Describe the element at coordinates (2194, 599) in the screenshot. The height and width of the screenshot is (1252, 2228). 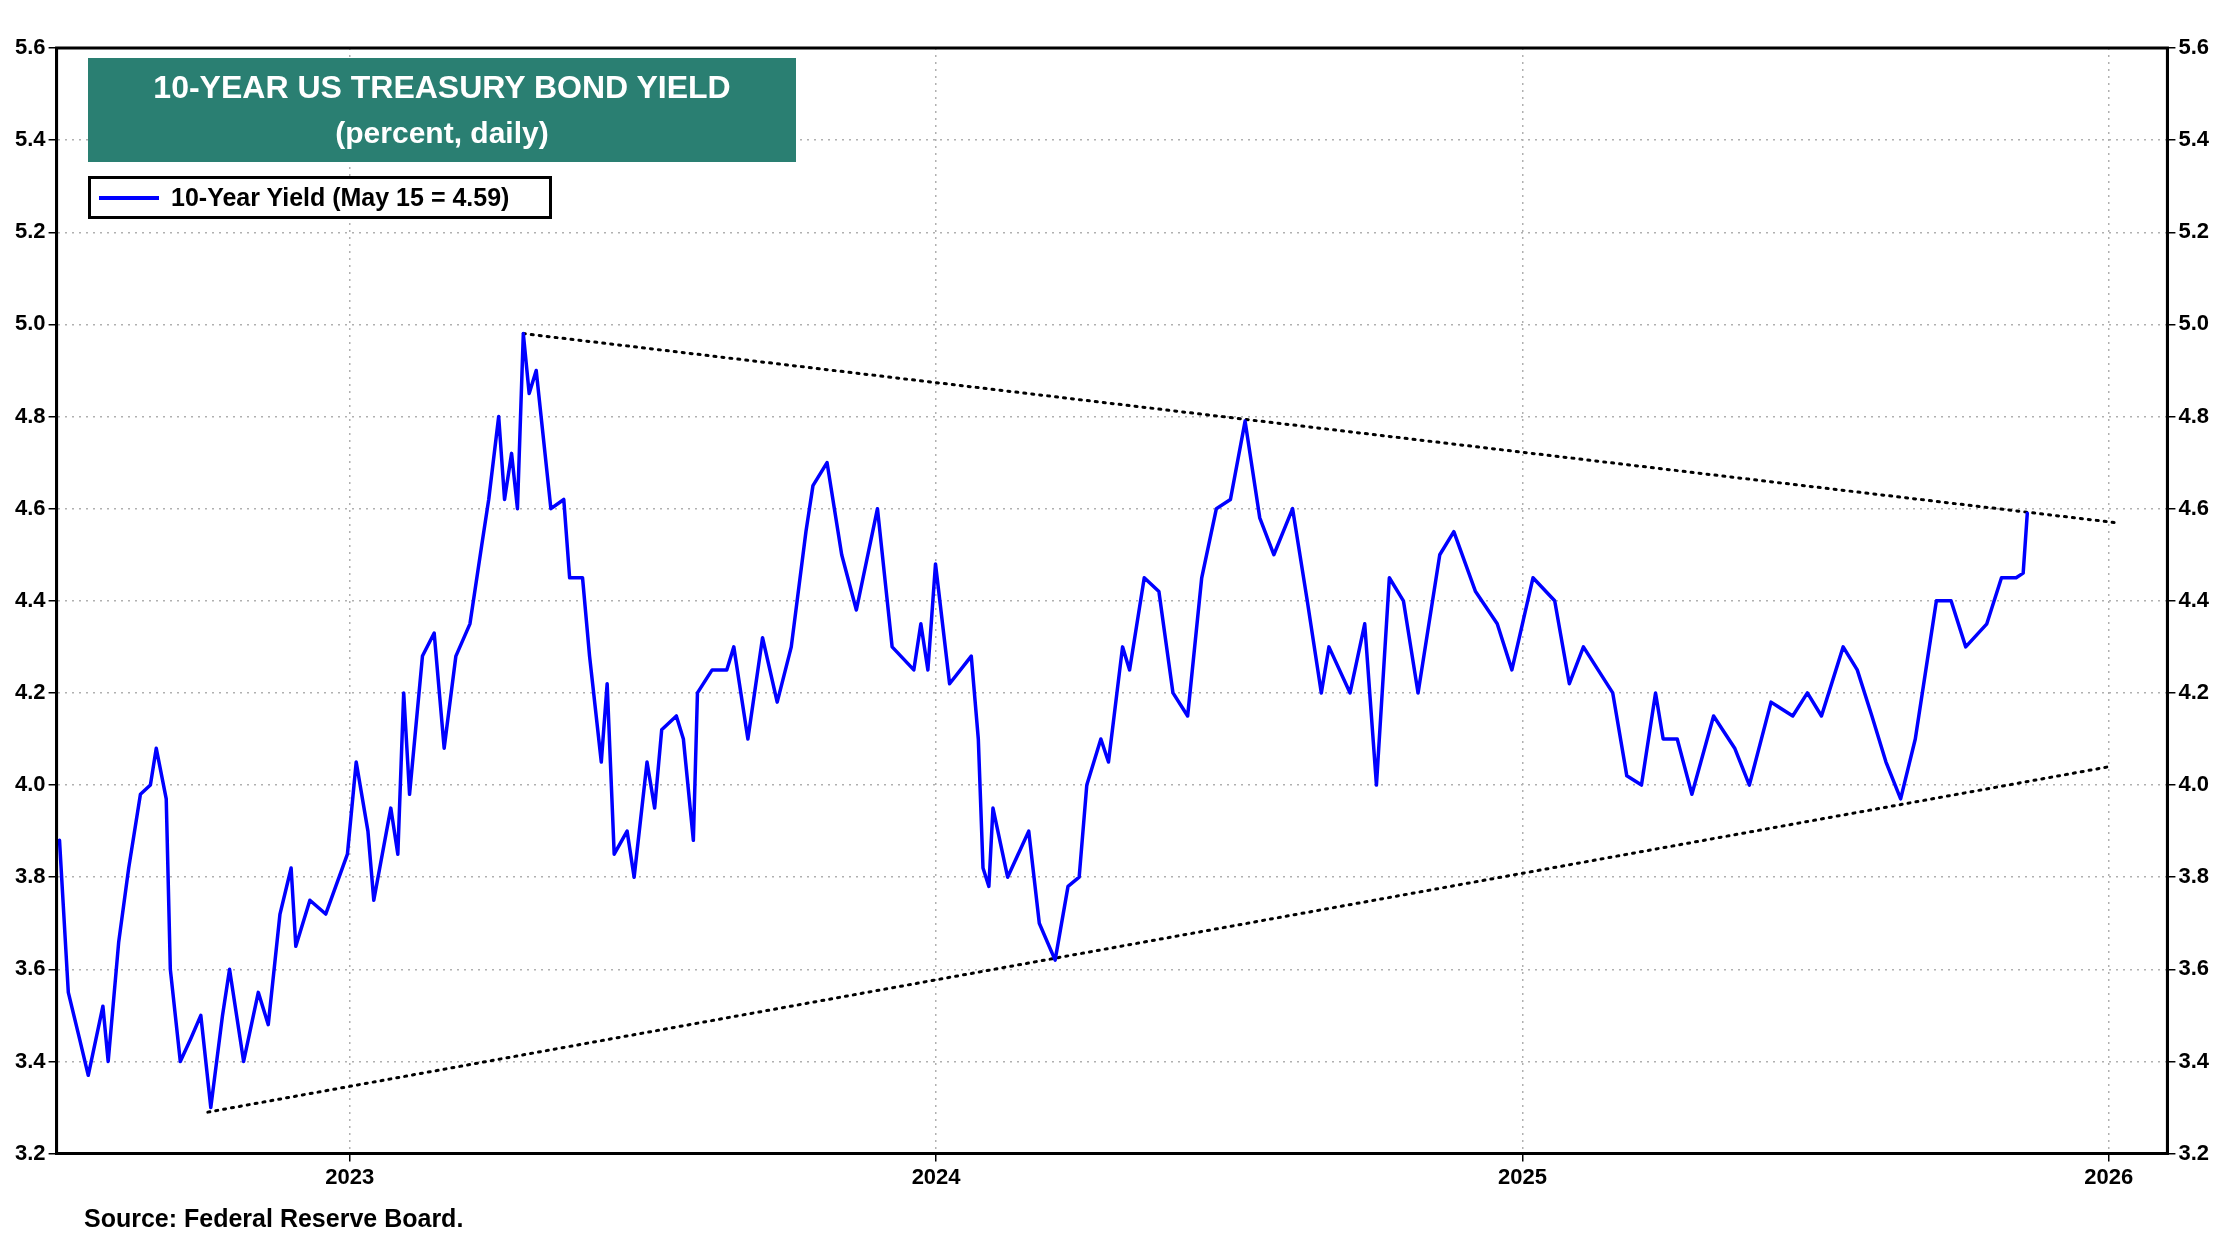
I see `y2-tick-label: 4.4` at that location.